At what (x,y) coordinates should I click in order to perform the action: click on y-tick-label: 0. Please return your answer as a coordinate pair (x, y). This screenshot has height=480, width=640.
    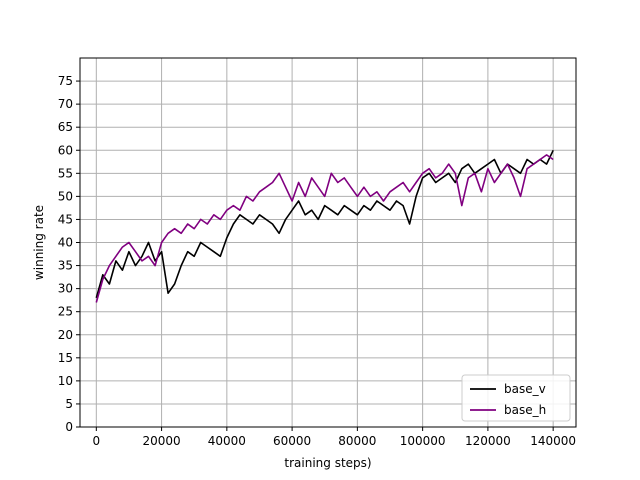
    Looking at the image, I should click on (69, 427).